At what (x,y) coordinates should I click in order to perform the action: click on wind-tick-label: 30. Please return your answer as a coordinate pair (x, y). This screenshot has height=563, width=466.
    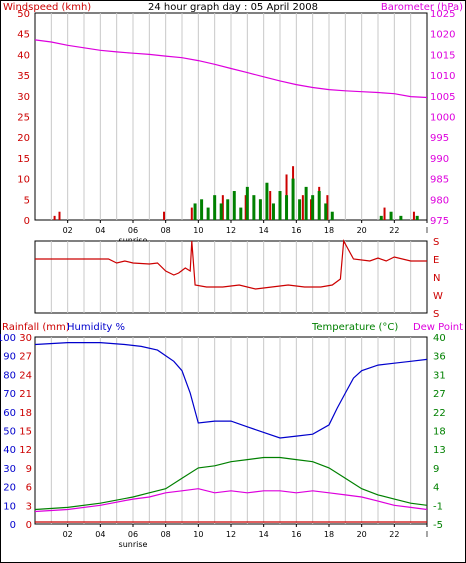
    Looking at the image, I should click on (23, 97).